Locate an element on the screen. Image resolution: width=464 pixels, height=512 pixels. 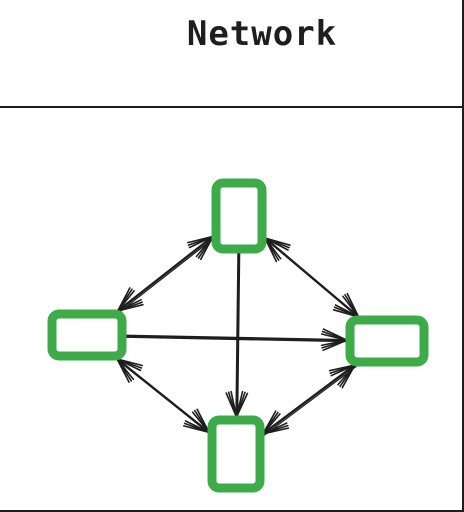
edge-left-top is located at coordinates (165, 274).